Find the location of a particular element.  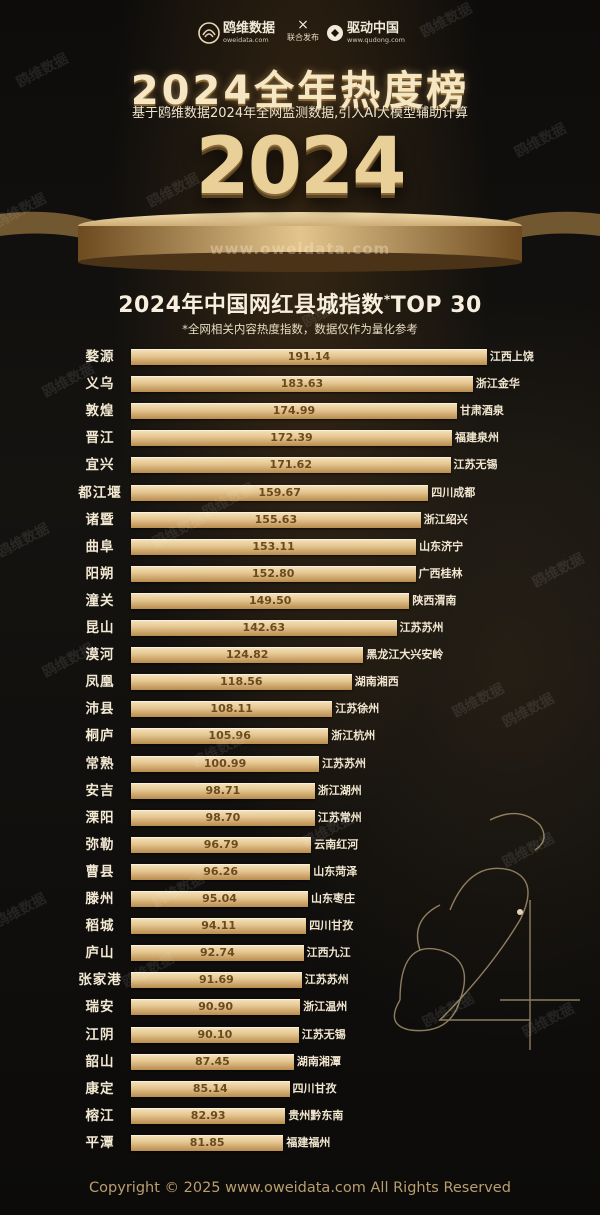

region-label: 浙江杭州 is located at coordinates (353, 736).